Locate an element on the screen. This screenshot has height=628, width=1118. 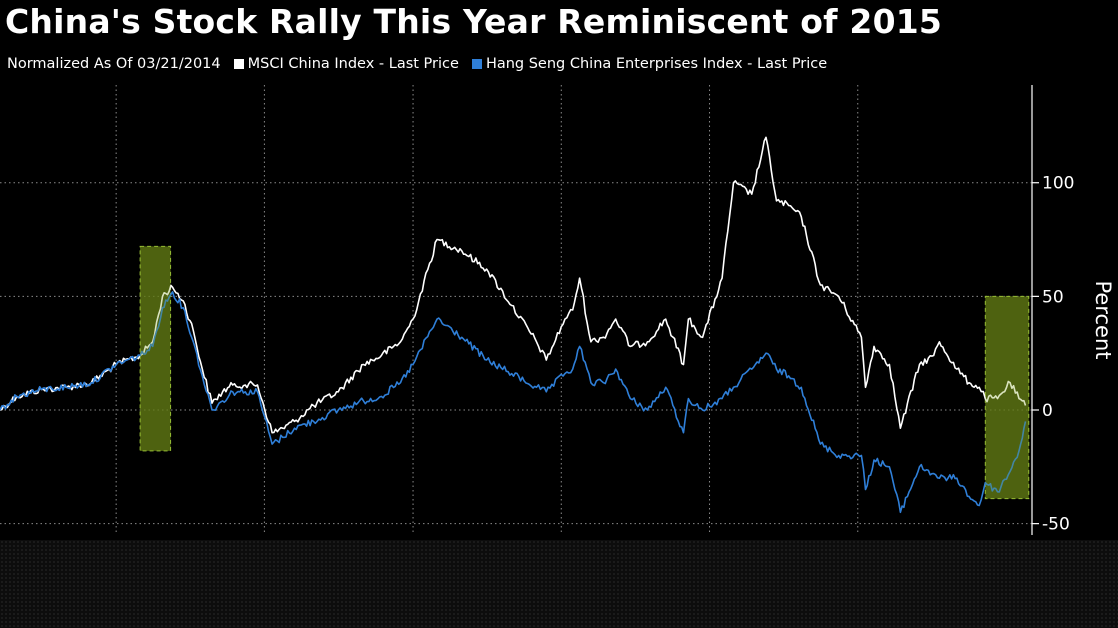
legend-subtitle: Normalized As Of 03/21/2014 is located at coordinates (114, 64).